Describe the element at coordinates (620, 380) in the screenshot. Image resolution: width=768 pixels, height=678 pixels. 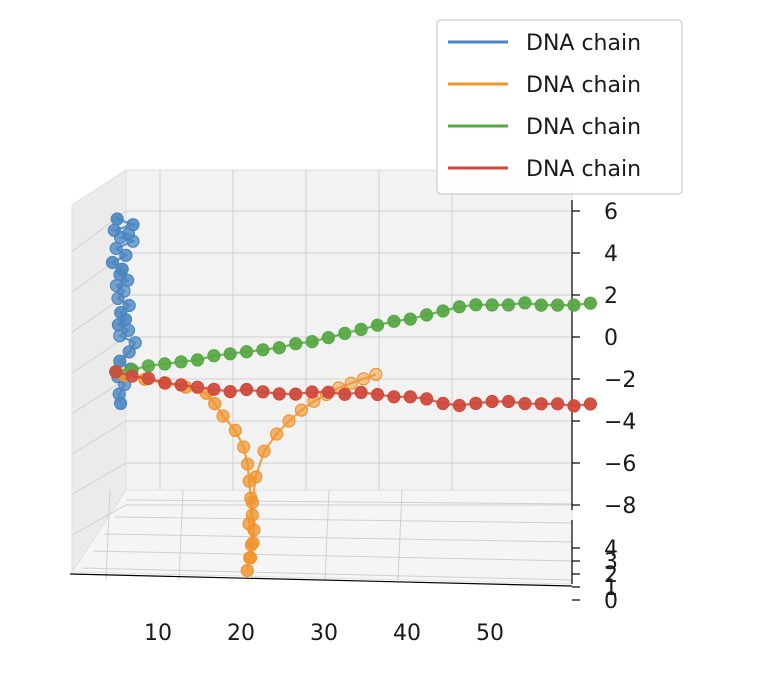
I see `z-tick-label: −2` at that location.